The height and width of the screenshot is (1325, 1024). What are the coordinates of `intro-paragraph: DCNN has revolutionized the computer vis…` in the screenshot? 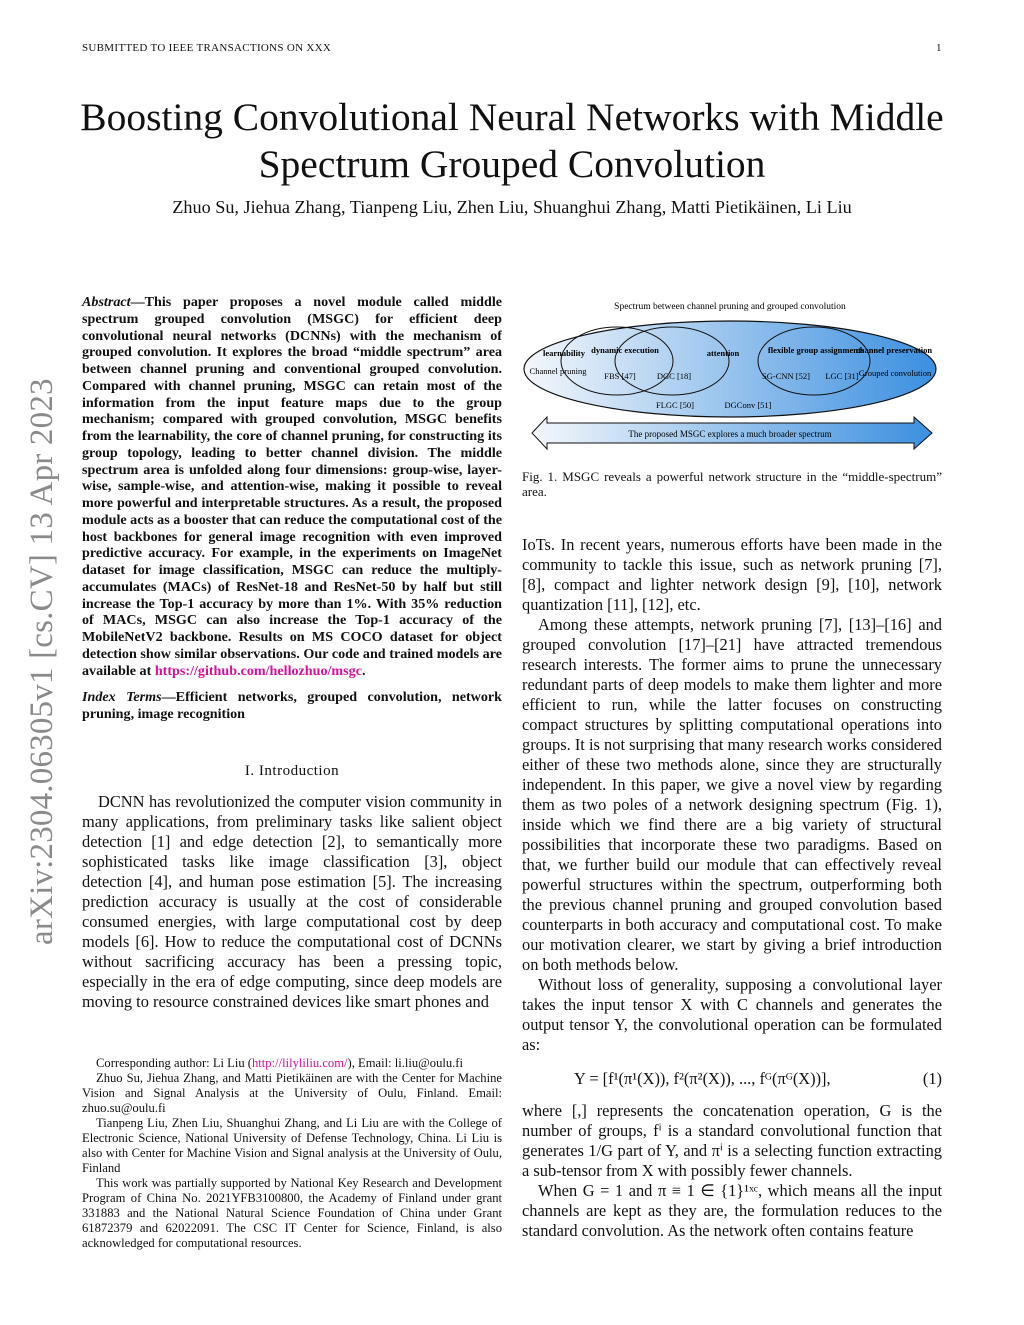 It's located at (292, 901).